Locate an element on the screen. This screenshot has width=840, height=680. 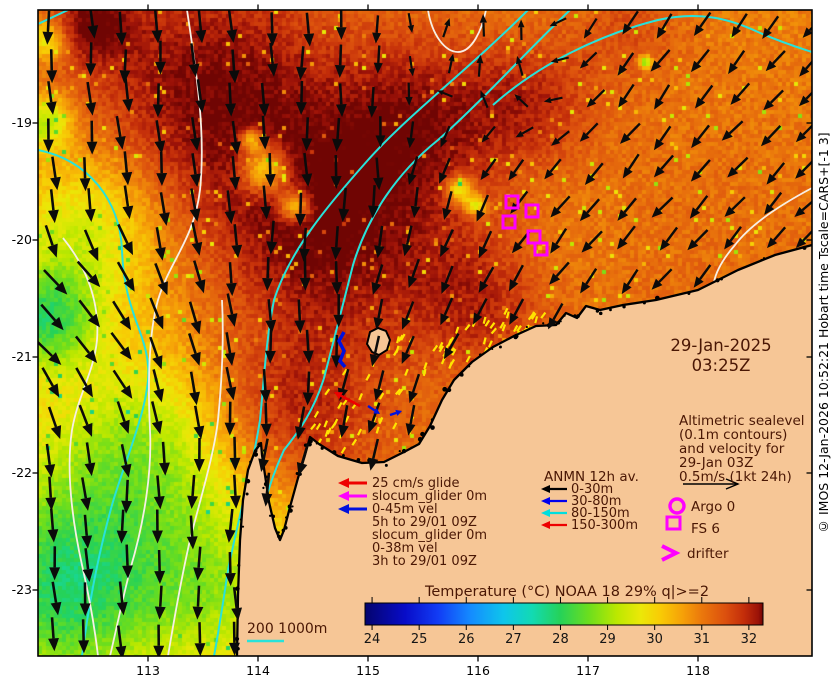
altimetric-note-line: 29-Jan 03Z is located at coordinates (716, 463).